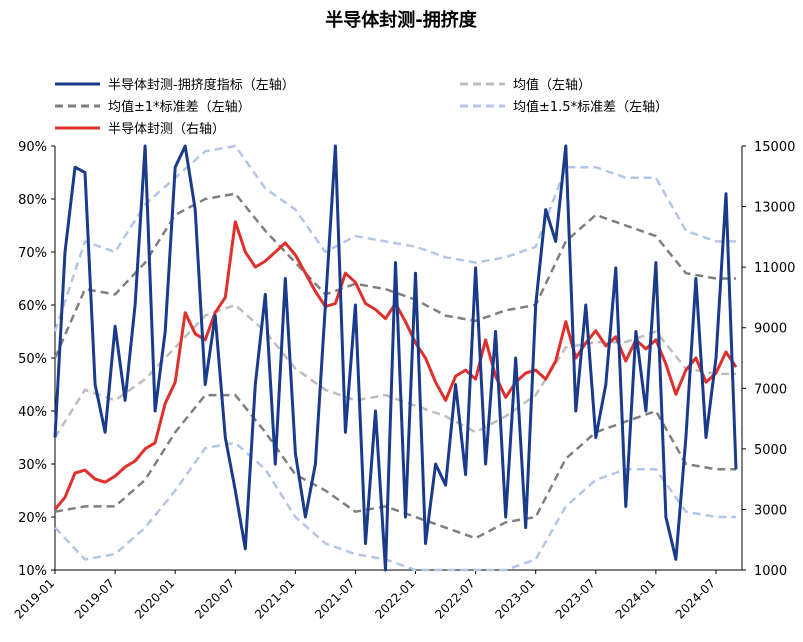 This screenshot has height=642, width=803. What do you see at coordinates (575, 598) in the screenshot?
I see `x-tick-label: 2023-07` at bounding box center [575, 598].